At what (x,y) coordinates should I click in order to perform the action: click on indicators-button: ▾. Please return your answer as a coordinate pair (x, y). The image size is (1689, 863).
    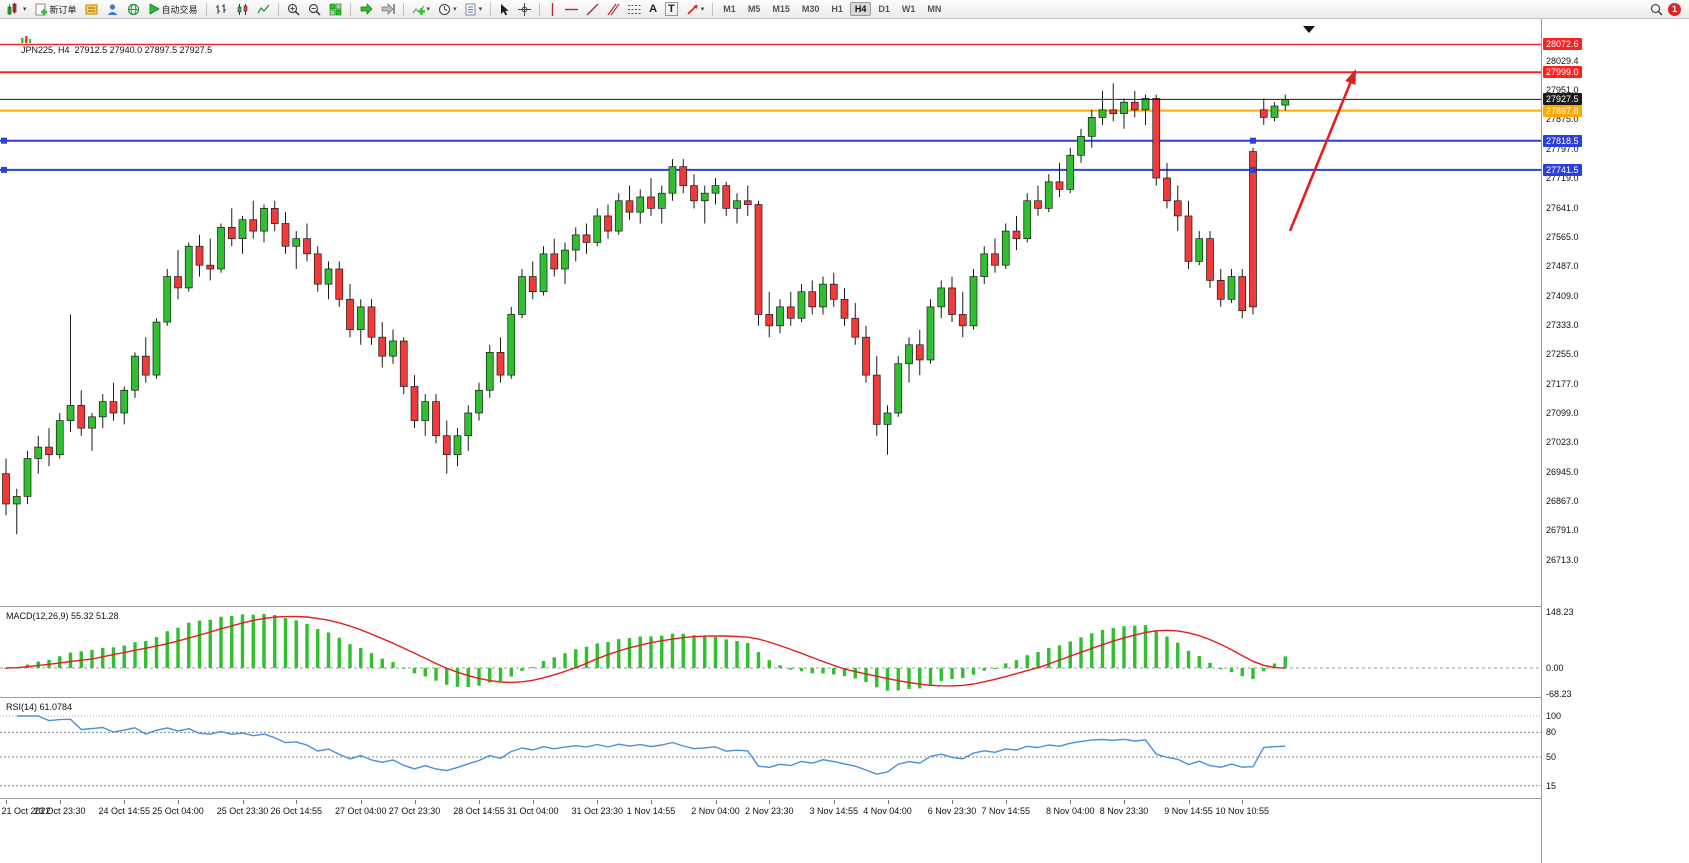
    Looking at the image, I should click on (421, 9).